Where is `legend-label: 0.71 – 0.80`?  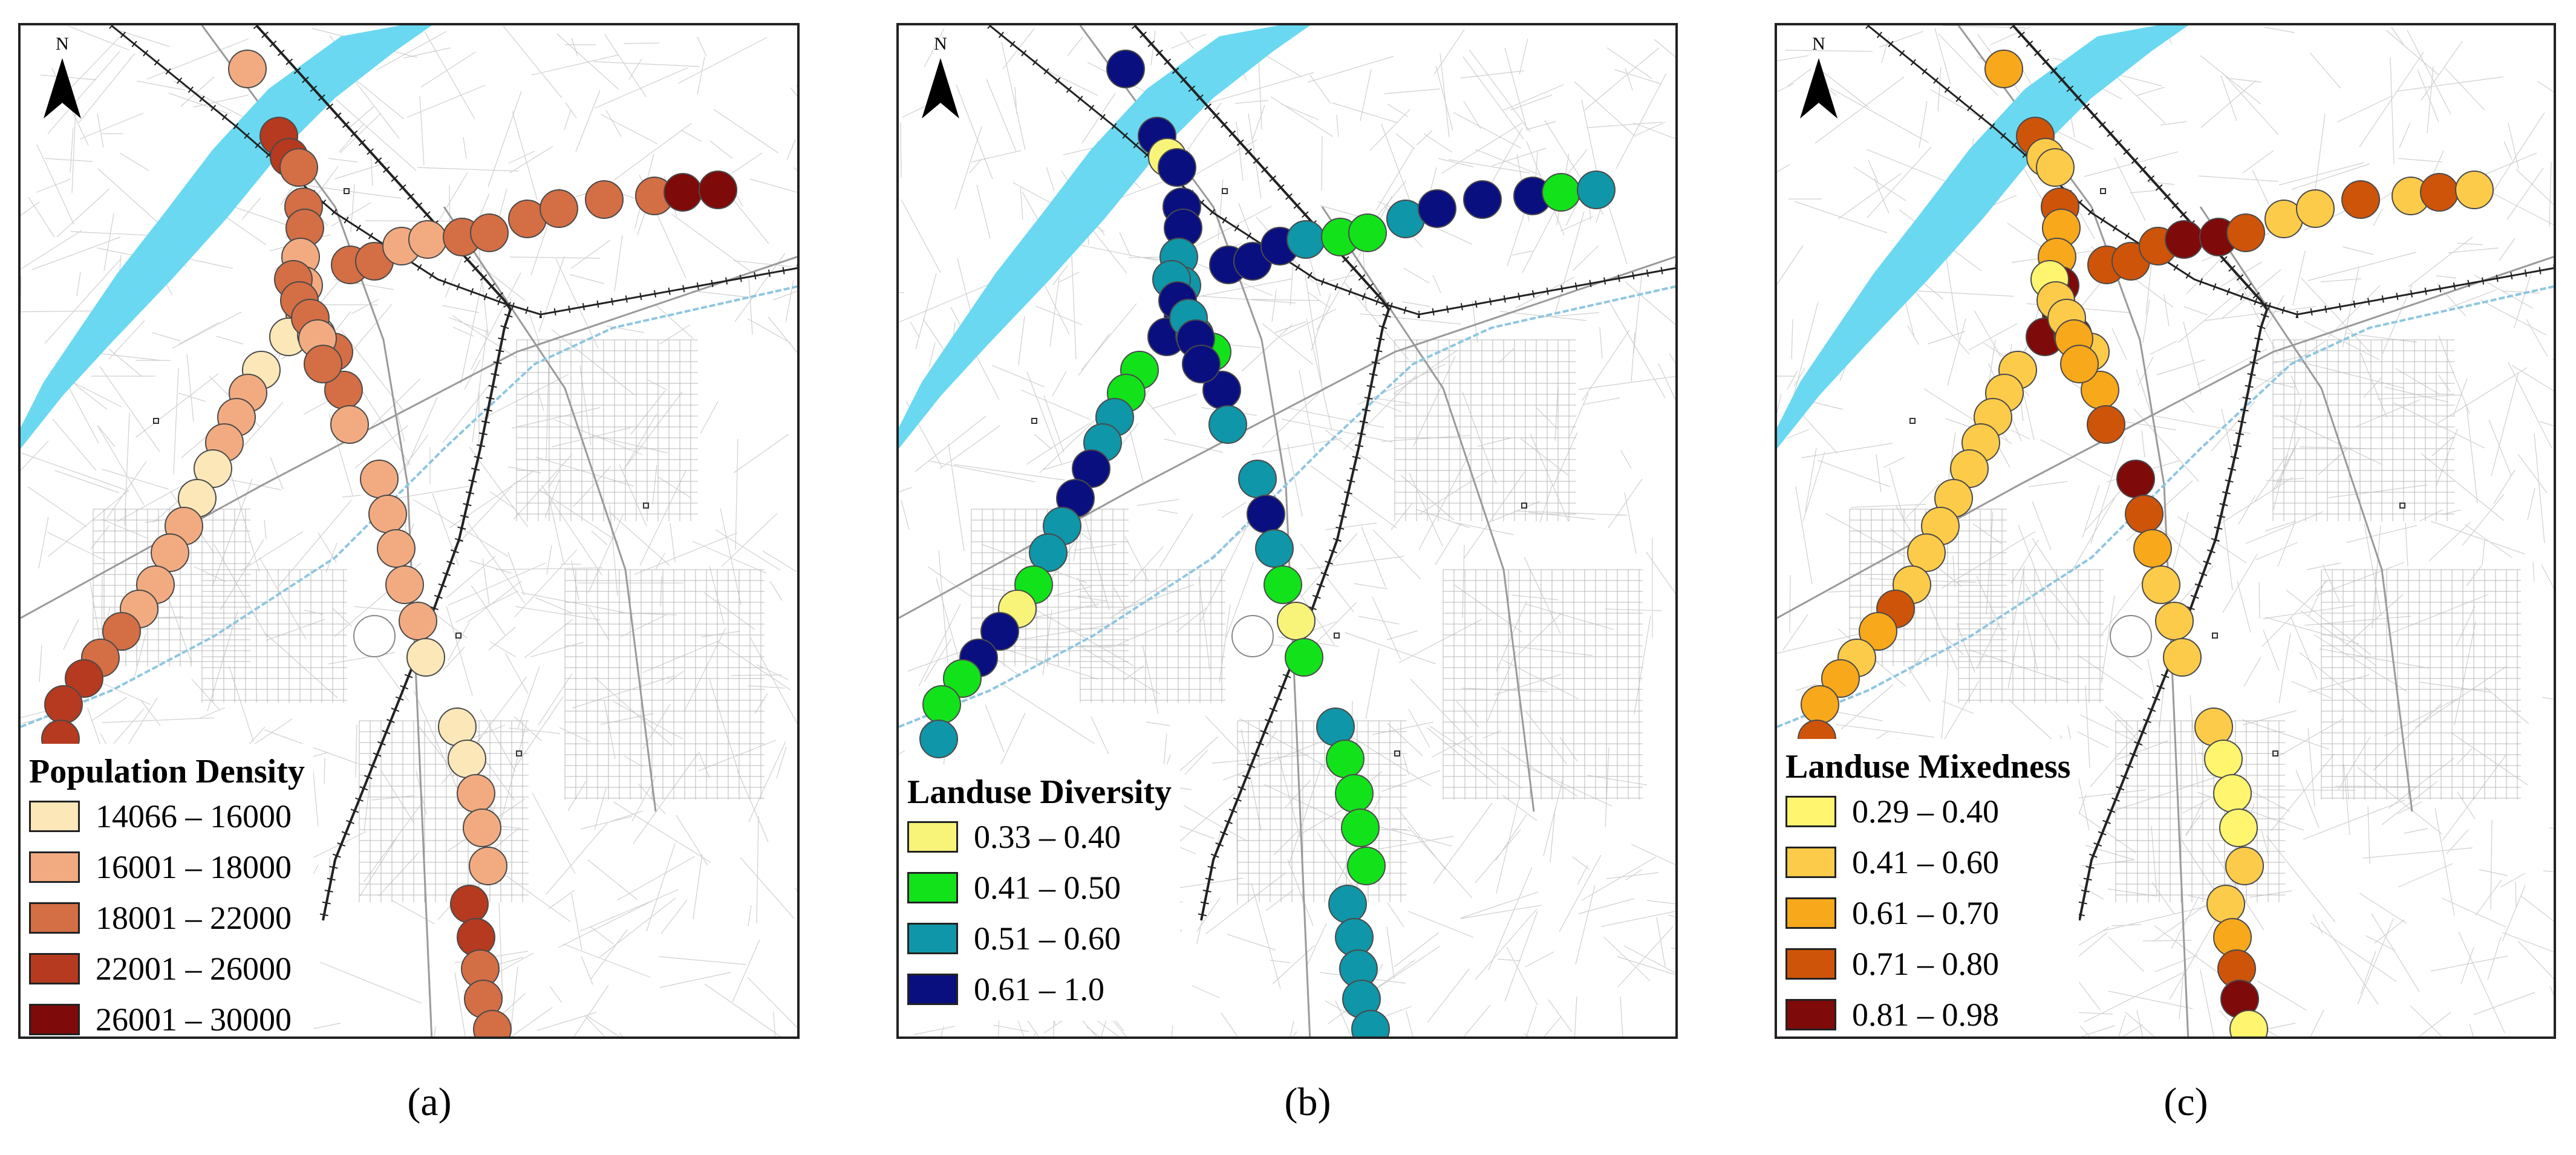 legend-label: 0.71 – 0.80 is located at coordinates (1925, 964).